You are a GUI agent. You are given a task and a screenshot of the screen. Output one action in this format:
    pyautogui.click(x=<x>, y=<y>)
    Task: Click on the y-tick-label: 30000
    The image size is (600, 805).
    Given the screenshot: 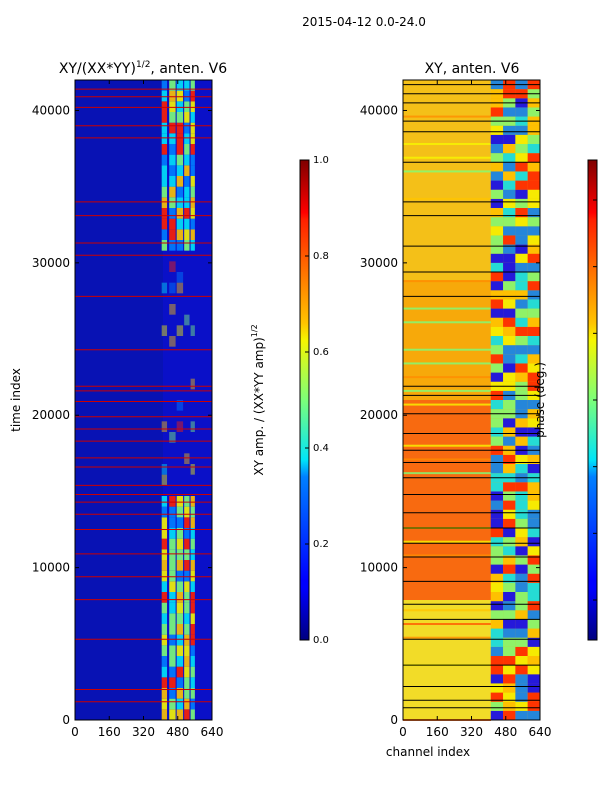 What is the action you would take?
    pyautogui.click(x=379, y=263)
    